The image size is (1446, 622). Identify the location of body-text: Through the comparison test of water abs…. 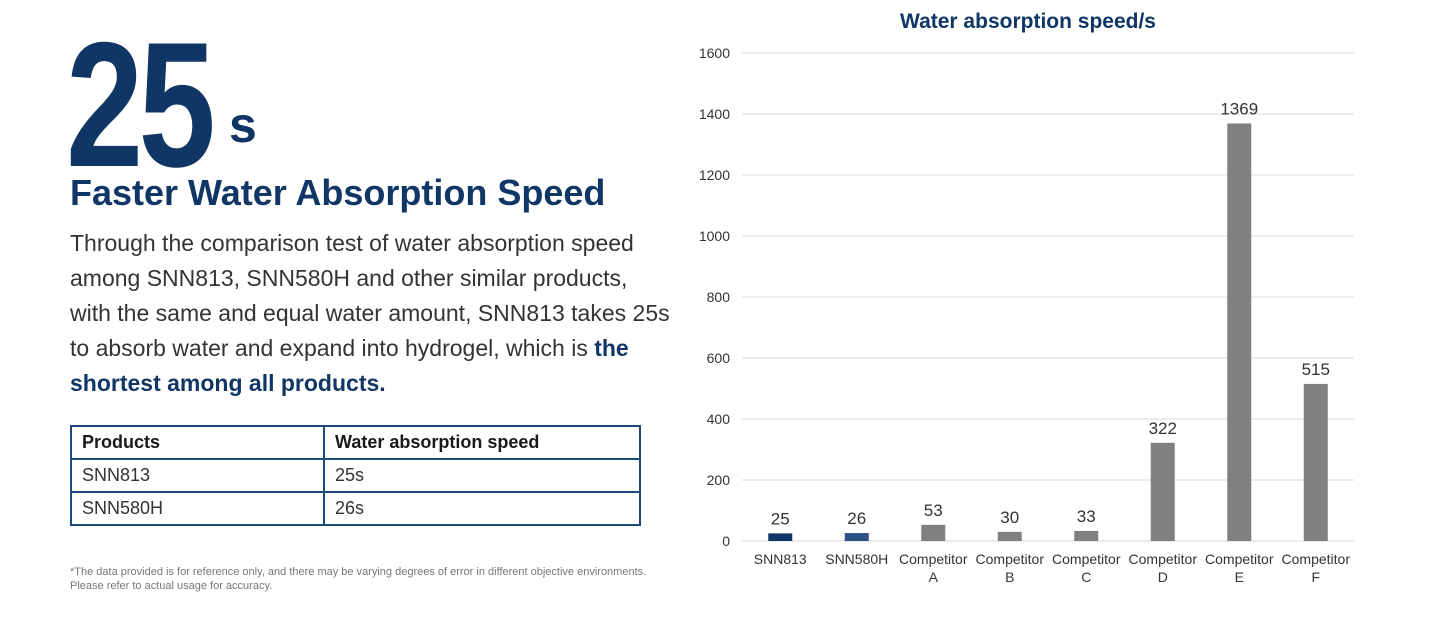
(370, 313).